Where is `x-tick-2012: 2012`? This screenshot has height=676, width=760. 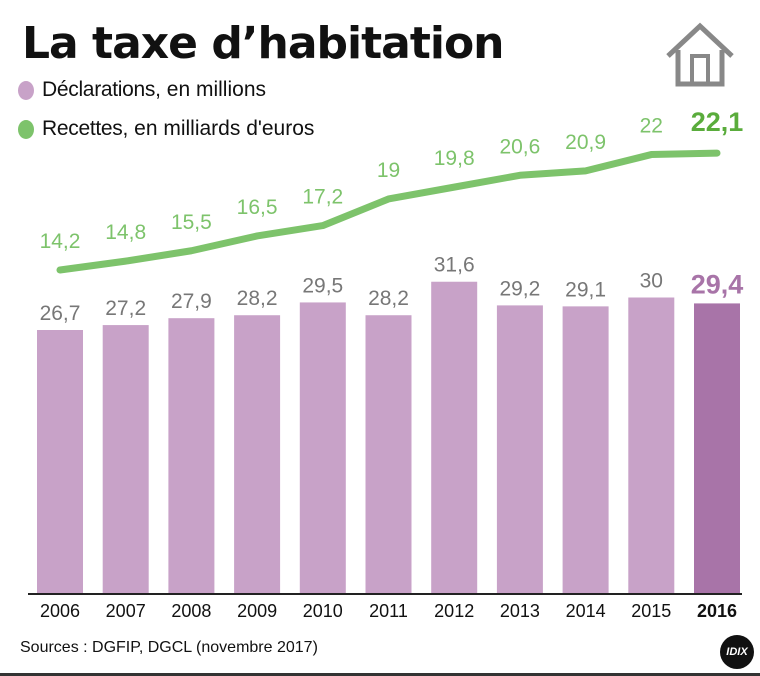
x-tick-2012: 2012 is located at coordinates (454, 611).